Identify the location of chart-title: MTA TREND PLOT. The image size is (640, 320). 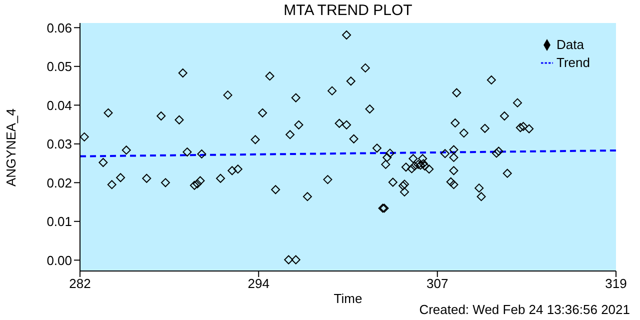
(348, 10).